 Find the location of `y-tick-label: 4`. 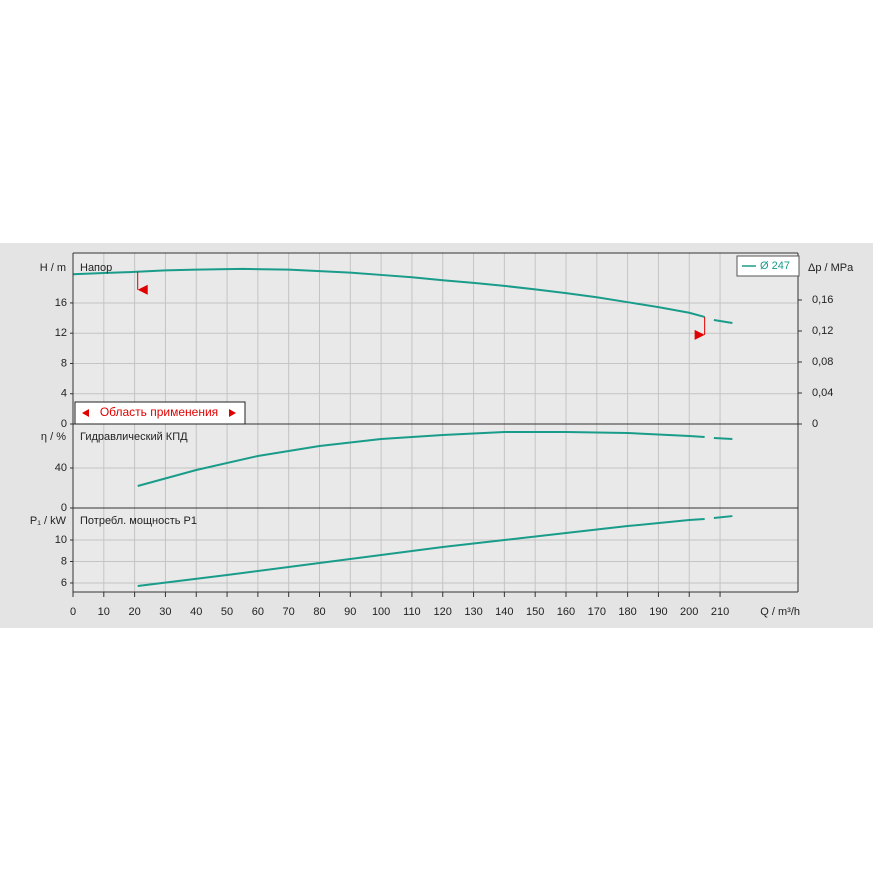

y-tick-label: 4 is located at coordinates (64, 394).